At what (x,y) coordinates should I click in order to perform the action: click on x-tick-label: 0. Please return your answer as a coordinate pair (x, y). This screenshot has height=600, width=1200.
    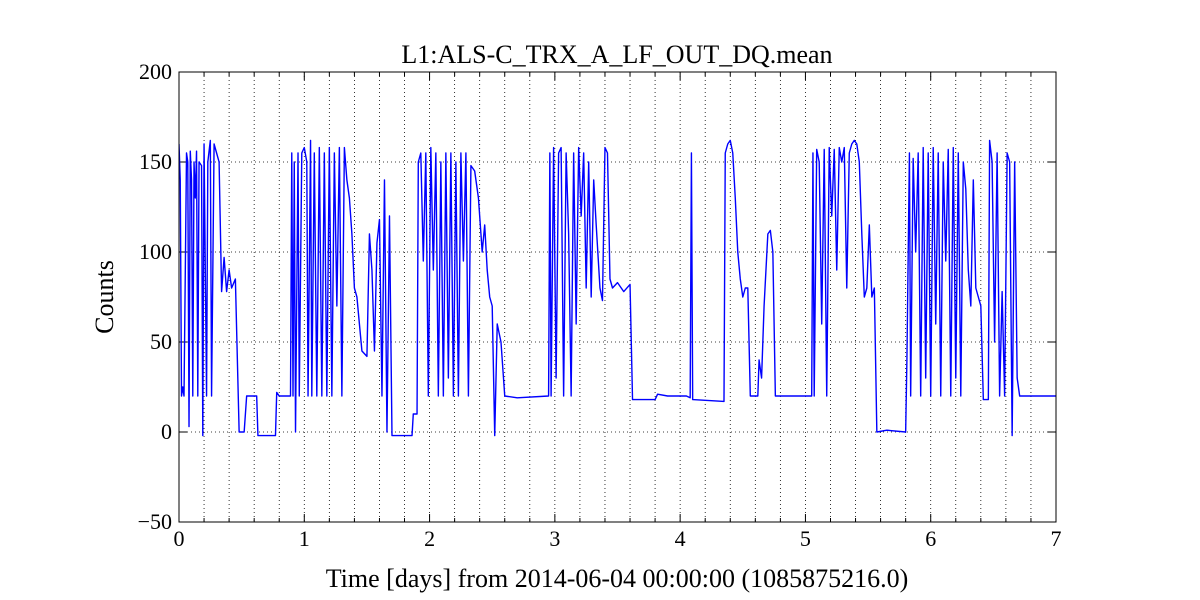
    Looking at the image, I should click on (179, 538).